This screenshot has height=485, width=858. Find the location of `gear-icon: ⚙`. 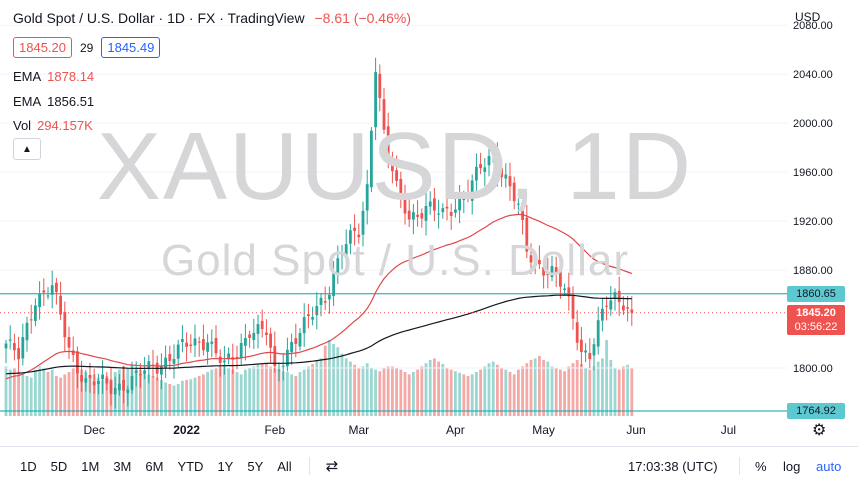

gear-icon: ⚙ is located at coordinates (819, 430).